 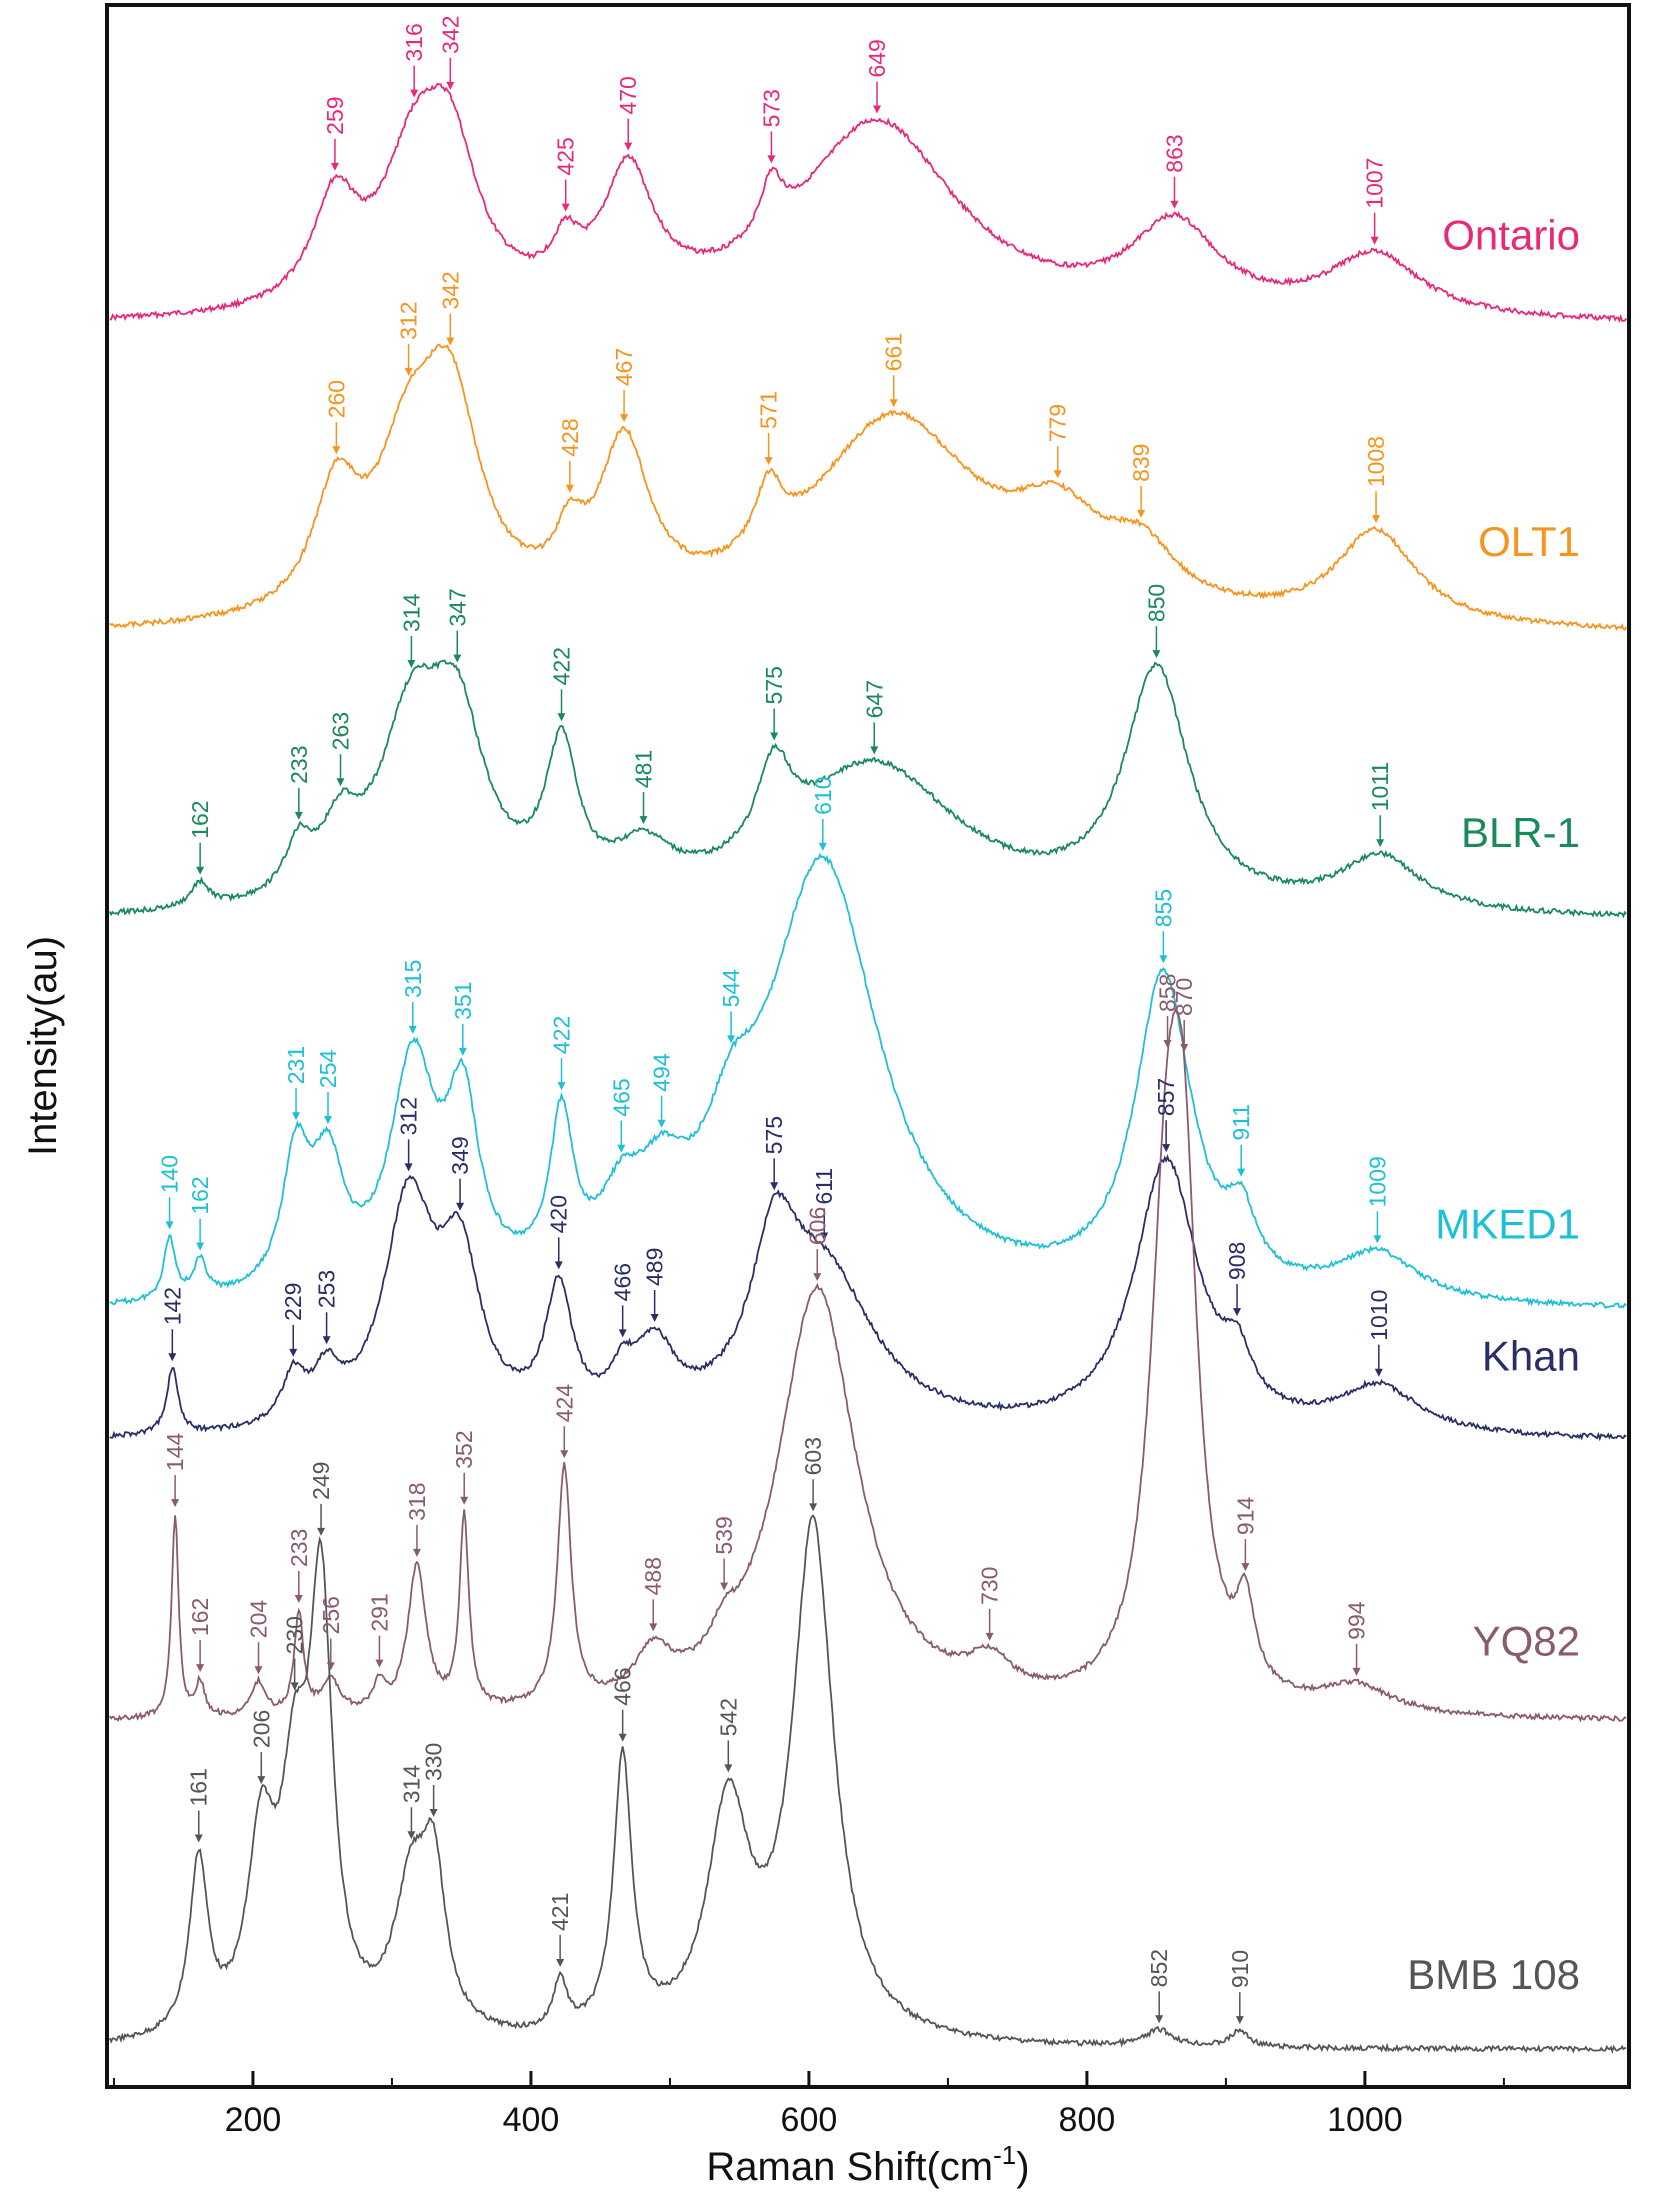 I want to click on peak-label-ontario-1007: 1007, so click(x=1375, y=183).